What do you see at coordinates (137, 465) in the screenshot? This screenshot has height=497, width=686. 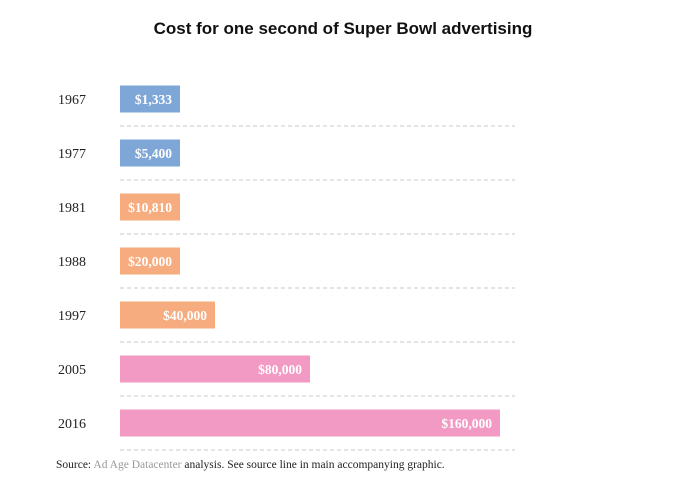 I see `source-link: Ad Age Datacenter` at bounding box center [137, 465].